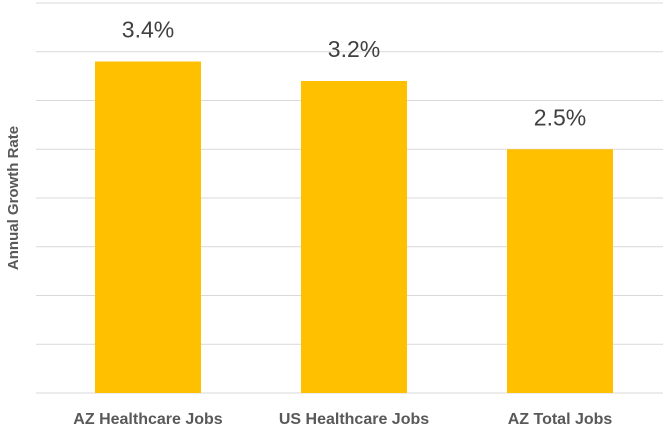  Describe the element at coordinates (147, 419) in the screenshot. I see `x-tick-label: AZ Healthcare Jobs` at that location.